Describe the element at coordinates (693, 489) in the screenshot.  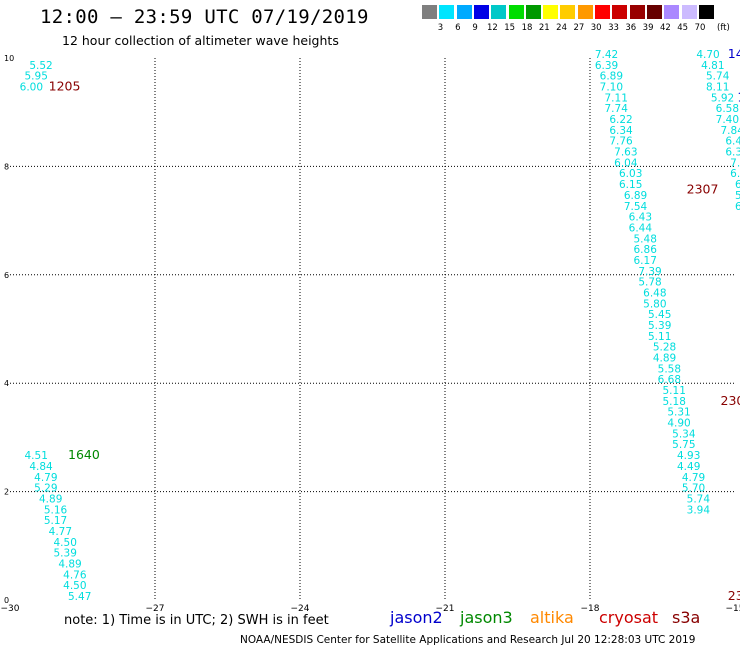
I see `wave-height-label: 5.70` at that location.